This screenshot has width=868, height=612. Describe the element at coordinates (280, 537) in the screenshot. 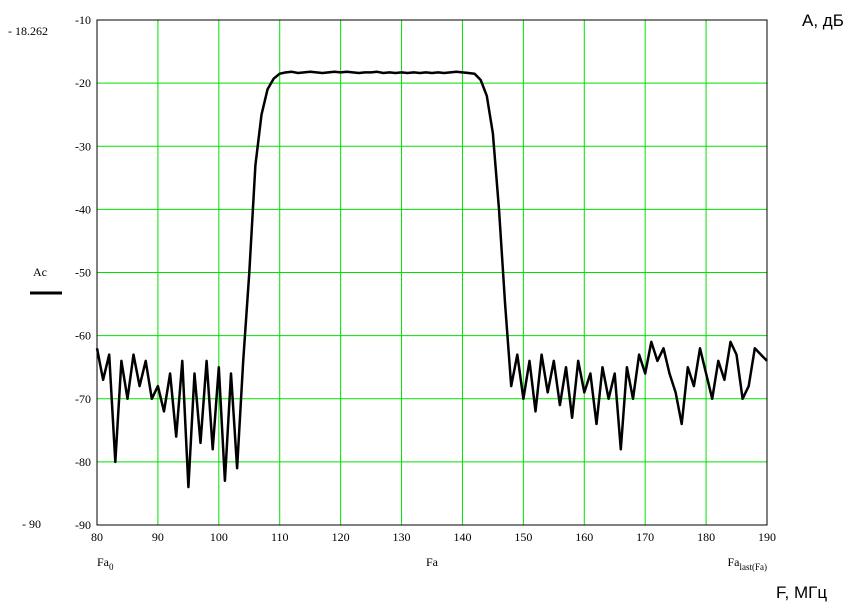

I see `x-tick-label: 110` at that location.